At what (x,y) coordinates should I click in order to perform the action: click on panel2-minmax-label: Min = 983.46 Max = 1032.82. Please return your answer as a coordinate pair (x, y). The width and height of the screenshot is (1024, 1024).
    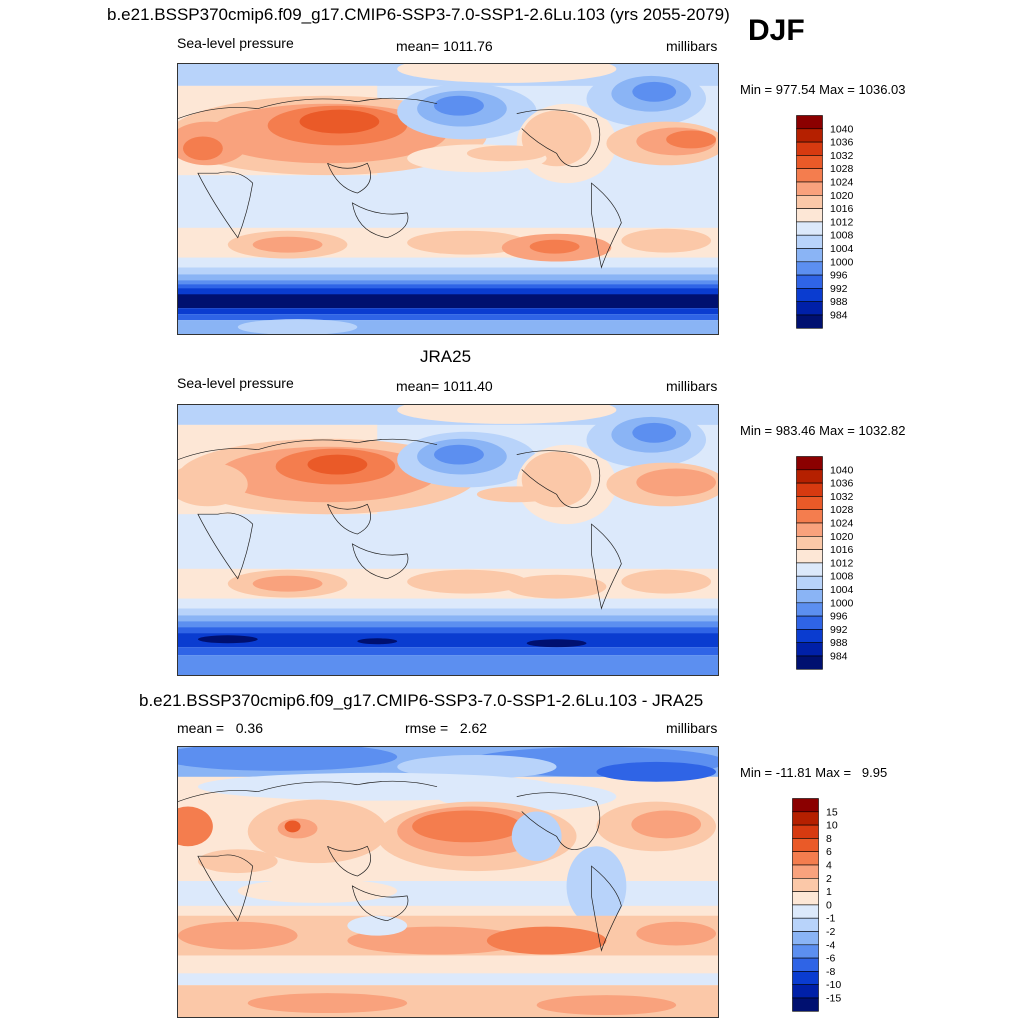
    Looking at the image, I should click on (823, 430).